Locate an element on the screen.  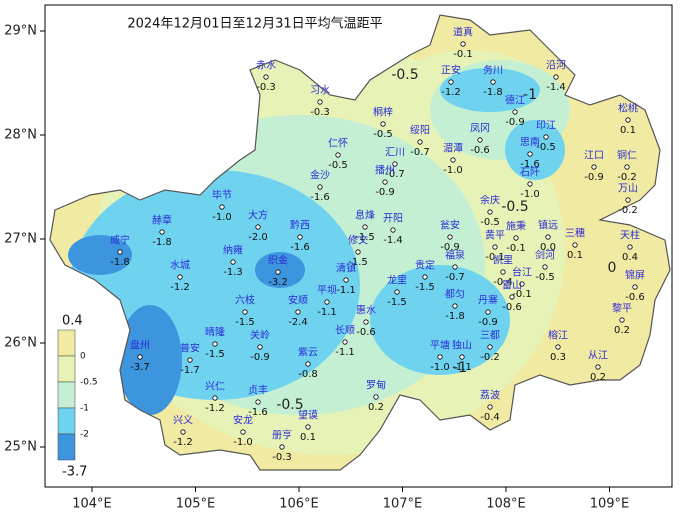
station-value: -0.2 is located at coordinates (490, 357).